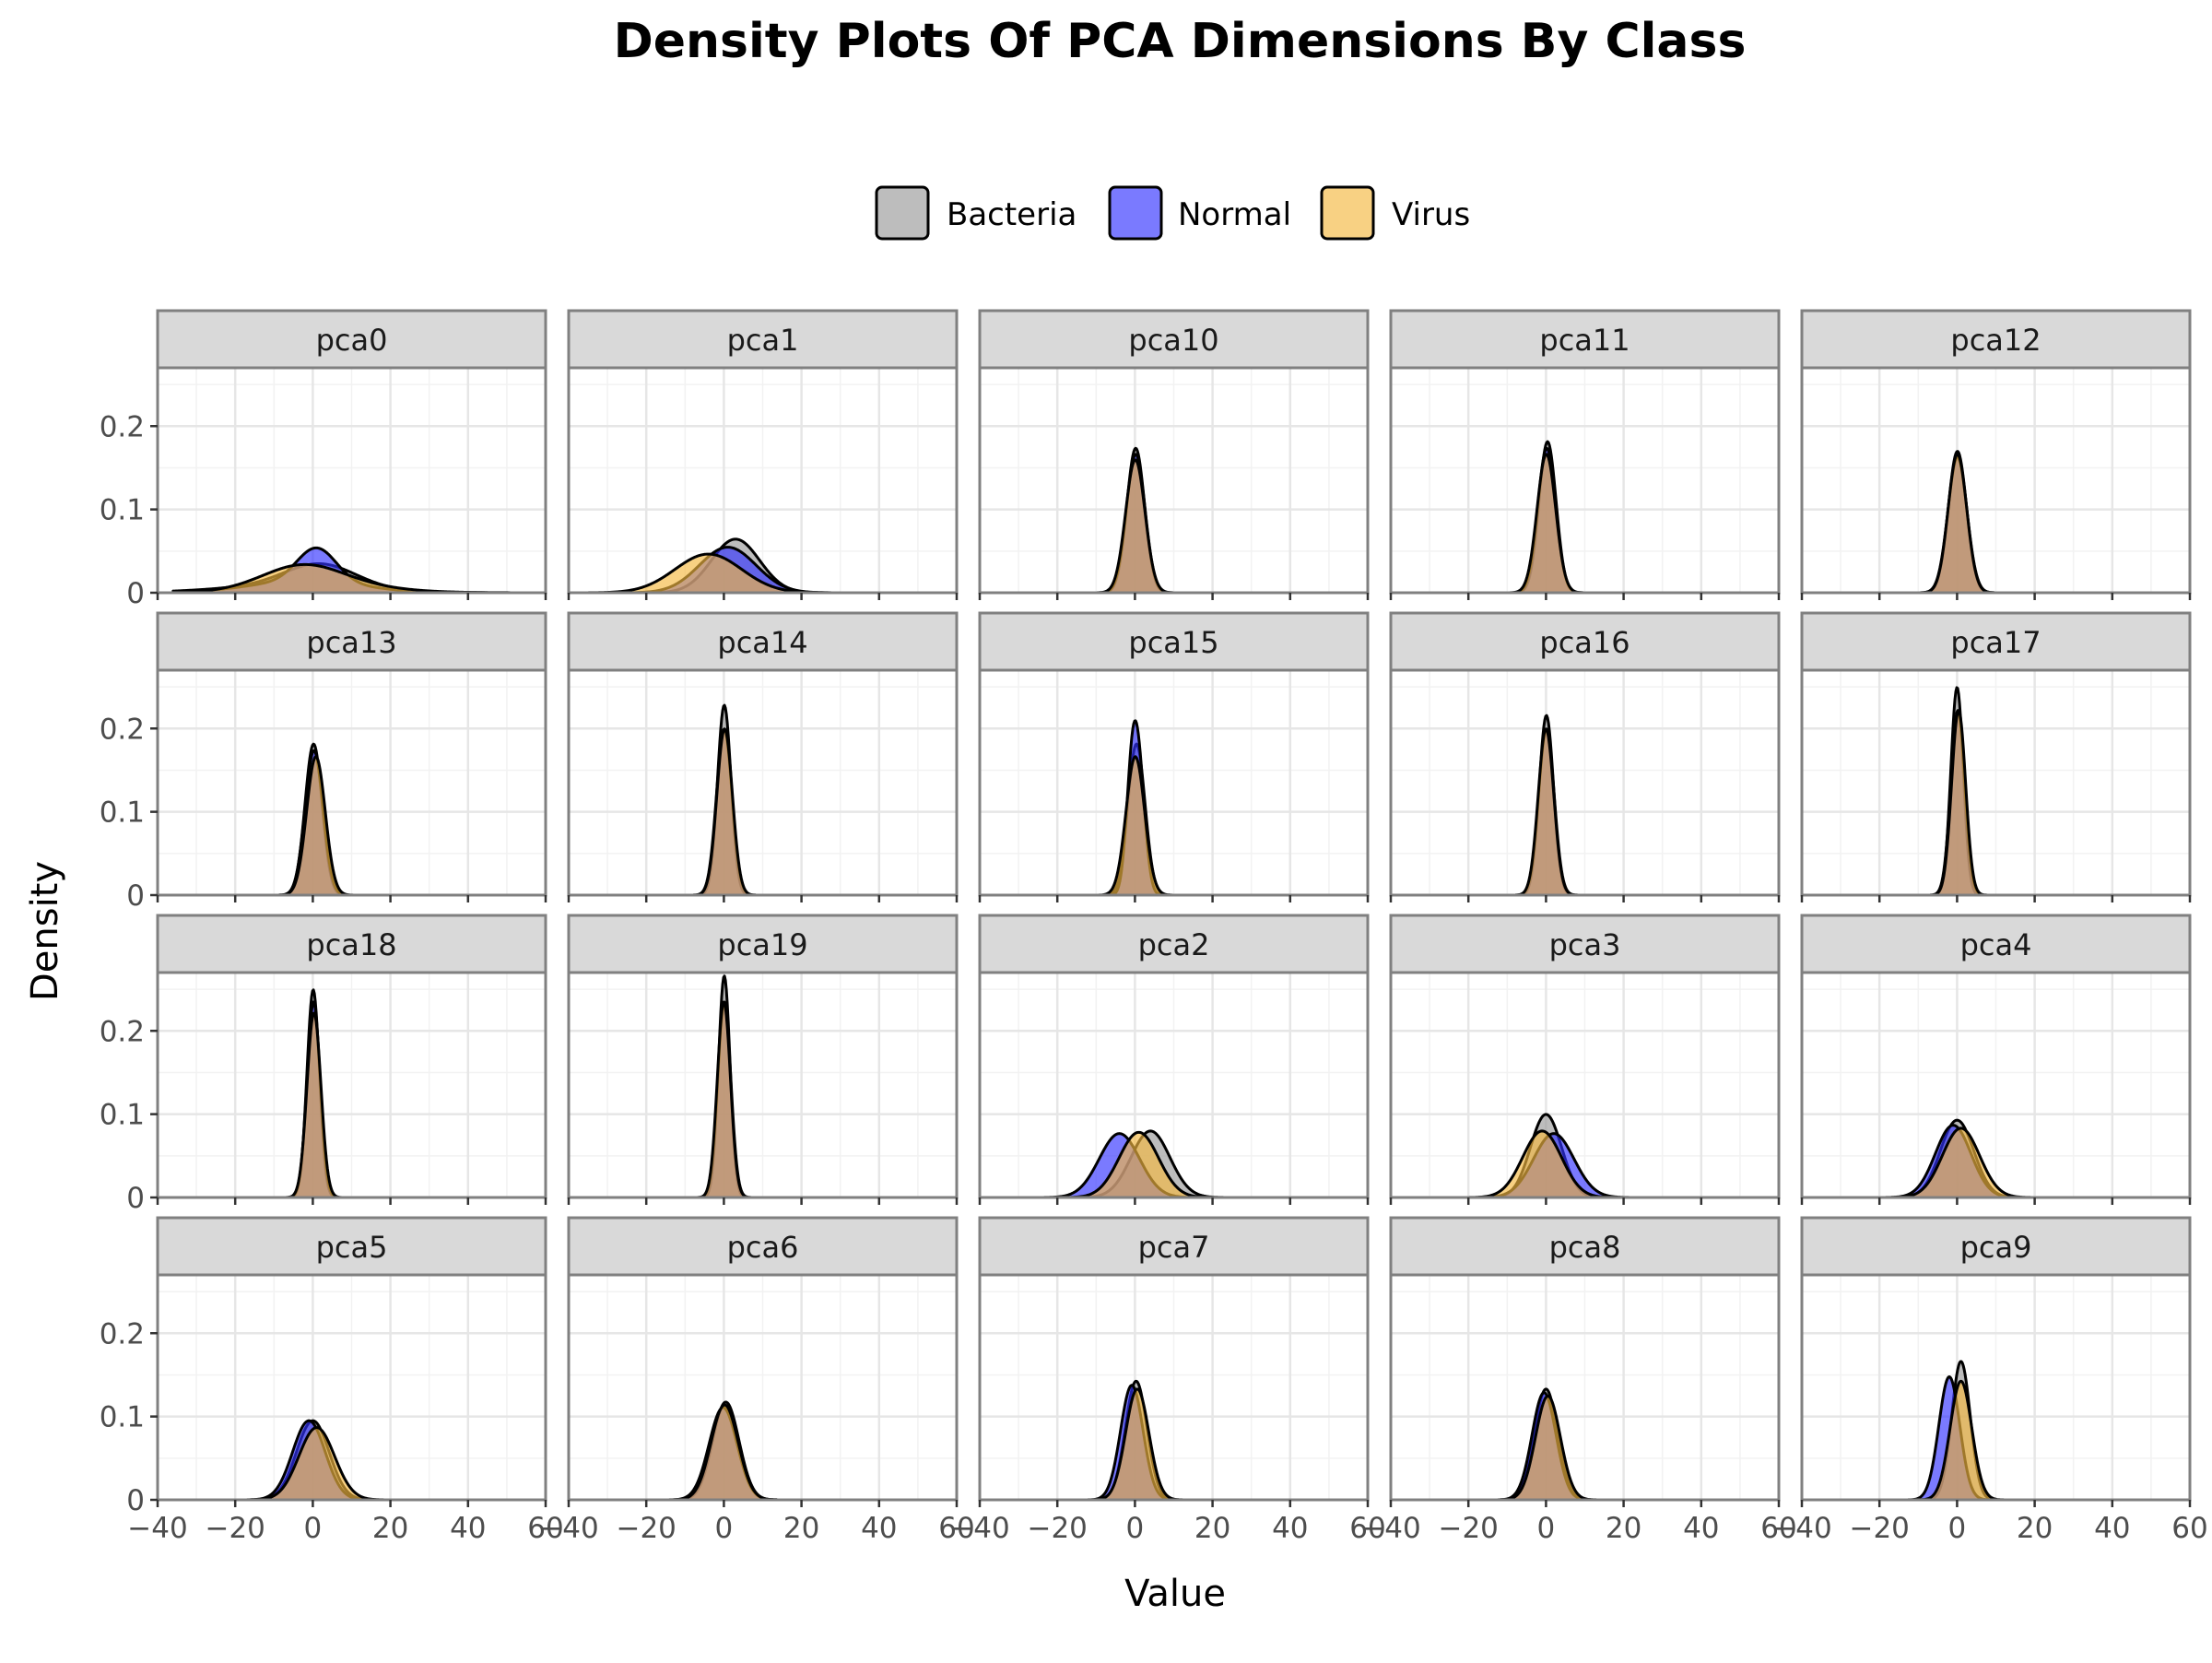 This screenshot has width=2212, height=1663. What do you see at coordinates (1996, 454) in the screenshot?
I see `facet-panel-pca12: pca12` at bounding box center [1996, 454].